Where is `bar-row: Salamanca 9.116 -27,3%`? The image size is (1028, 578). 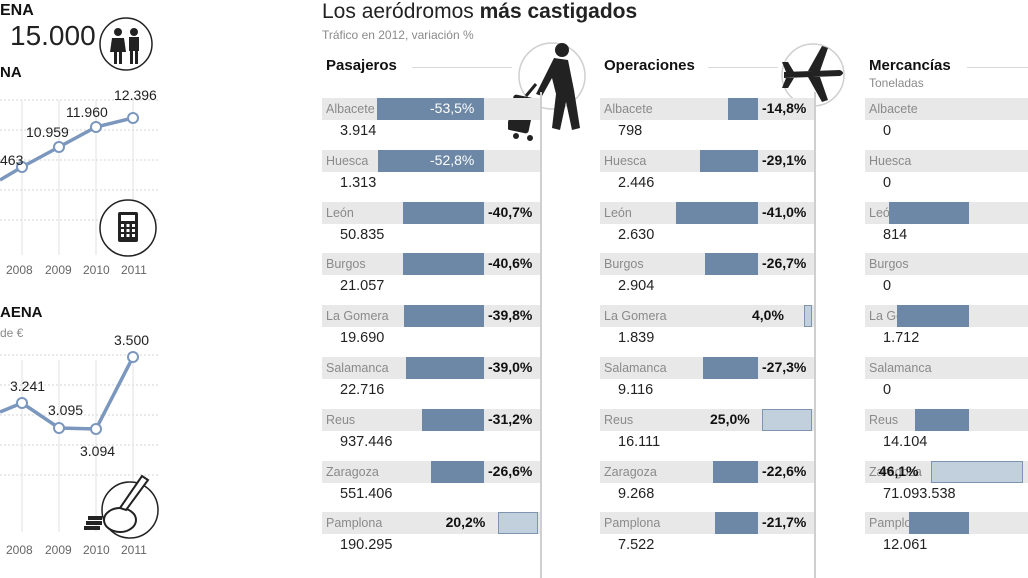 bar-row: Salamanca 9.116 -27,3% is located at coordinates (707, 377).